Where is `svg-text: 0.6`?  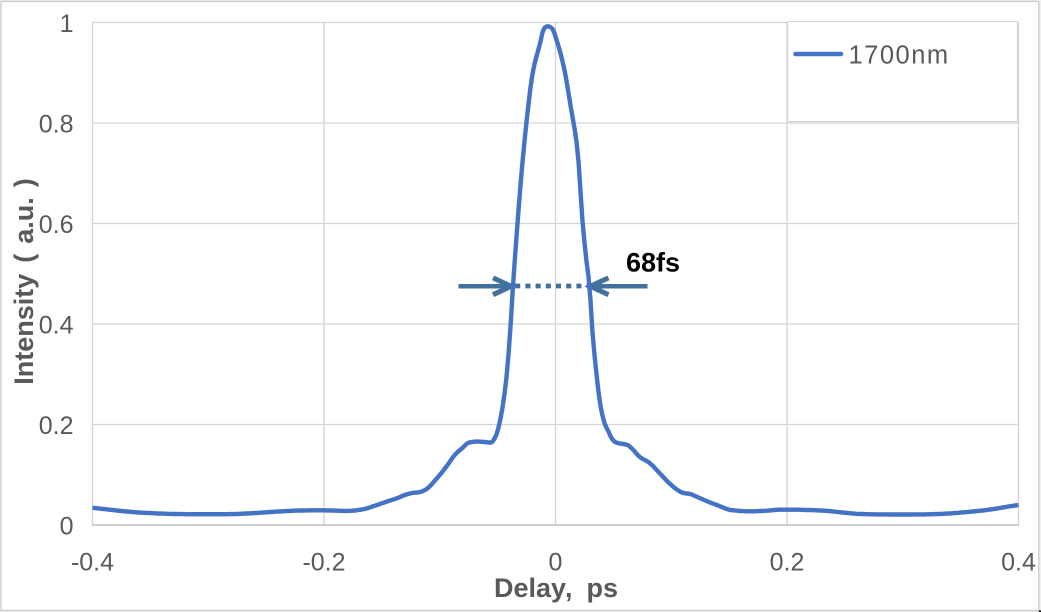 svg-text: 0.6 is located at coordinates (56, 225).